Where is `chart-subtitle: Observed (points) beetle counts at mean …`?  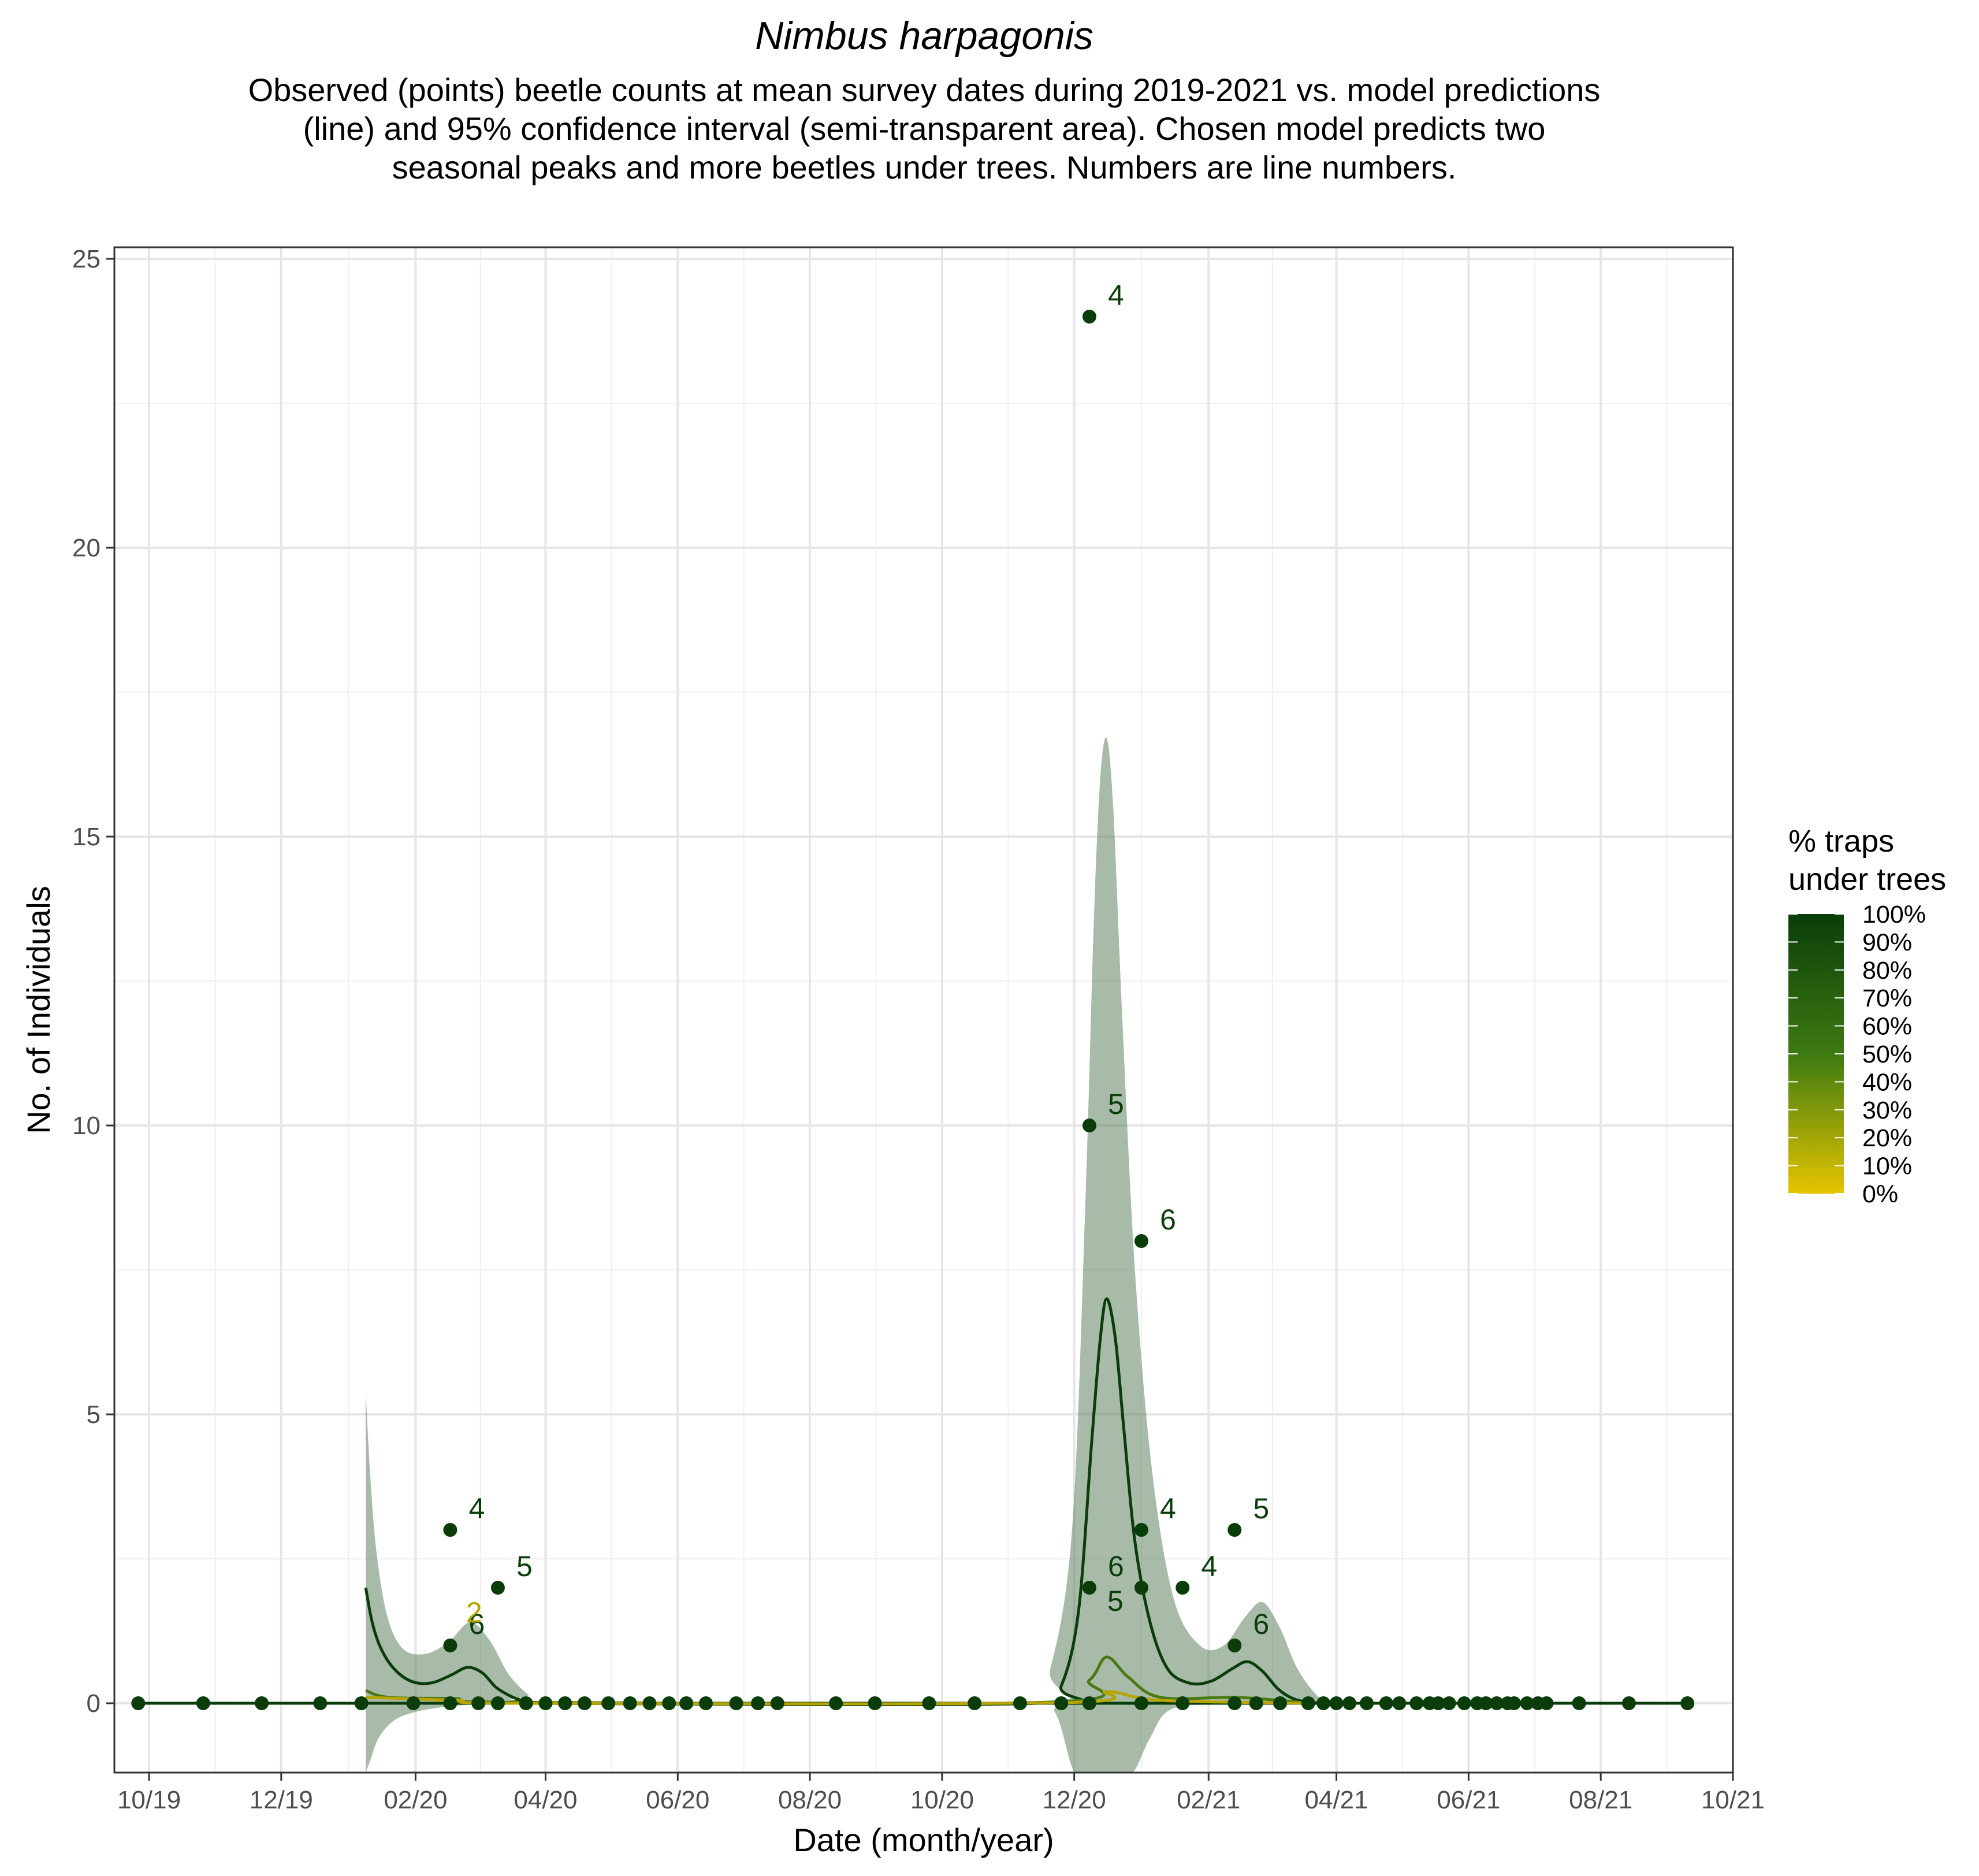 chart-subtitle: Observed (points) beetle counts at mean … is located at coordinates (924, 128).